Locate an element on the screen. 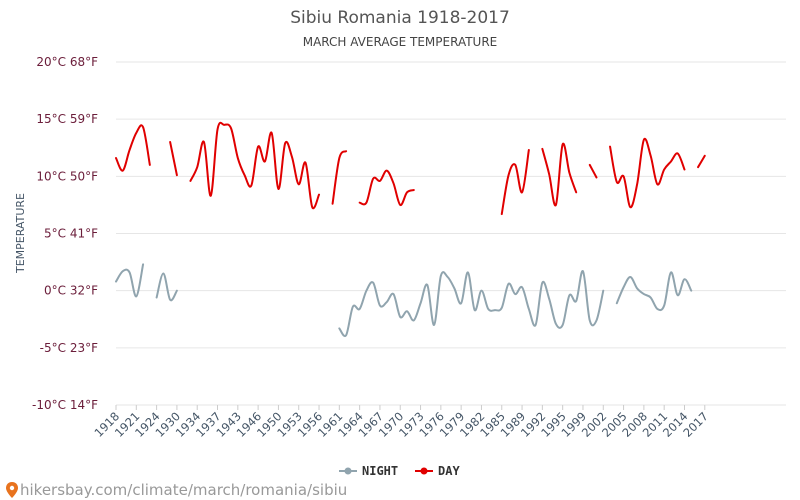 The width and height of the screenshot is (800, 500). legend-item-day: DAY is located at coordinates (437, 471).